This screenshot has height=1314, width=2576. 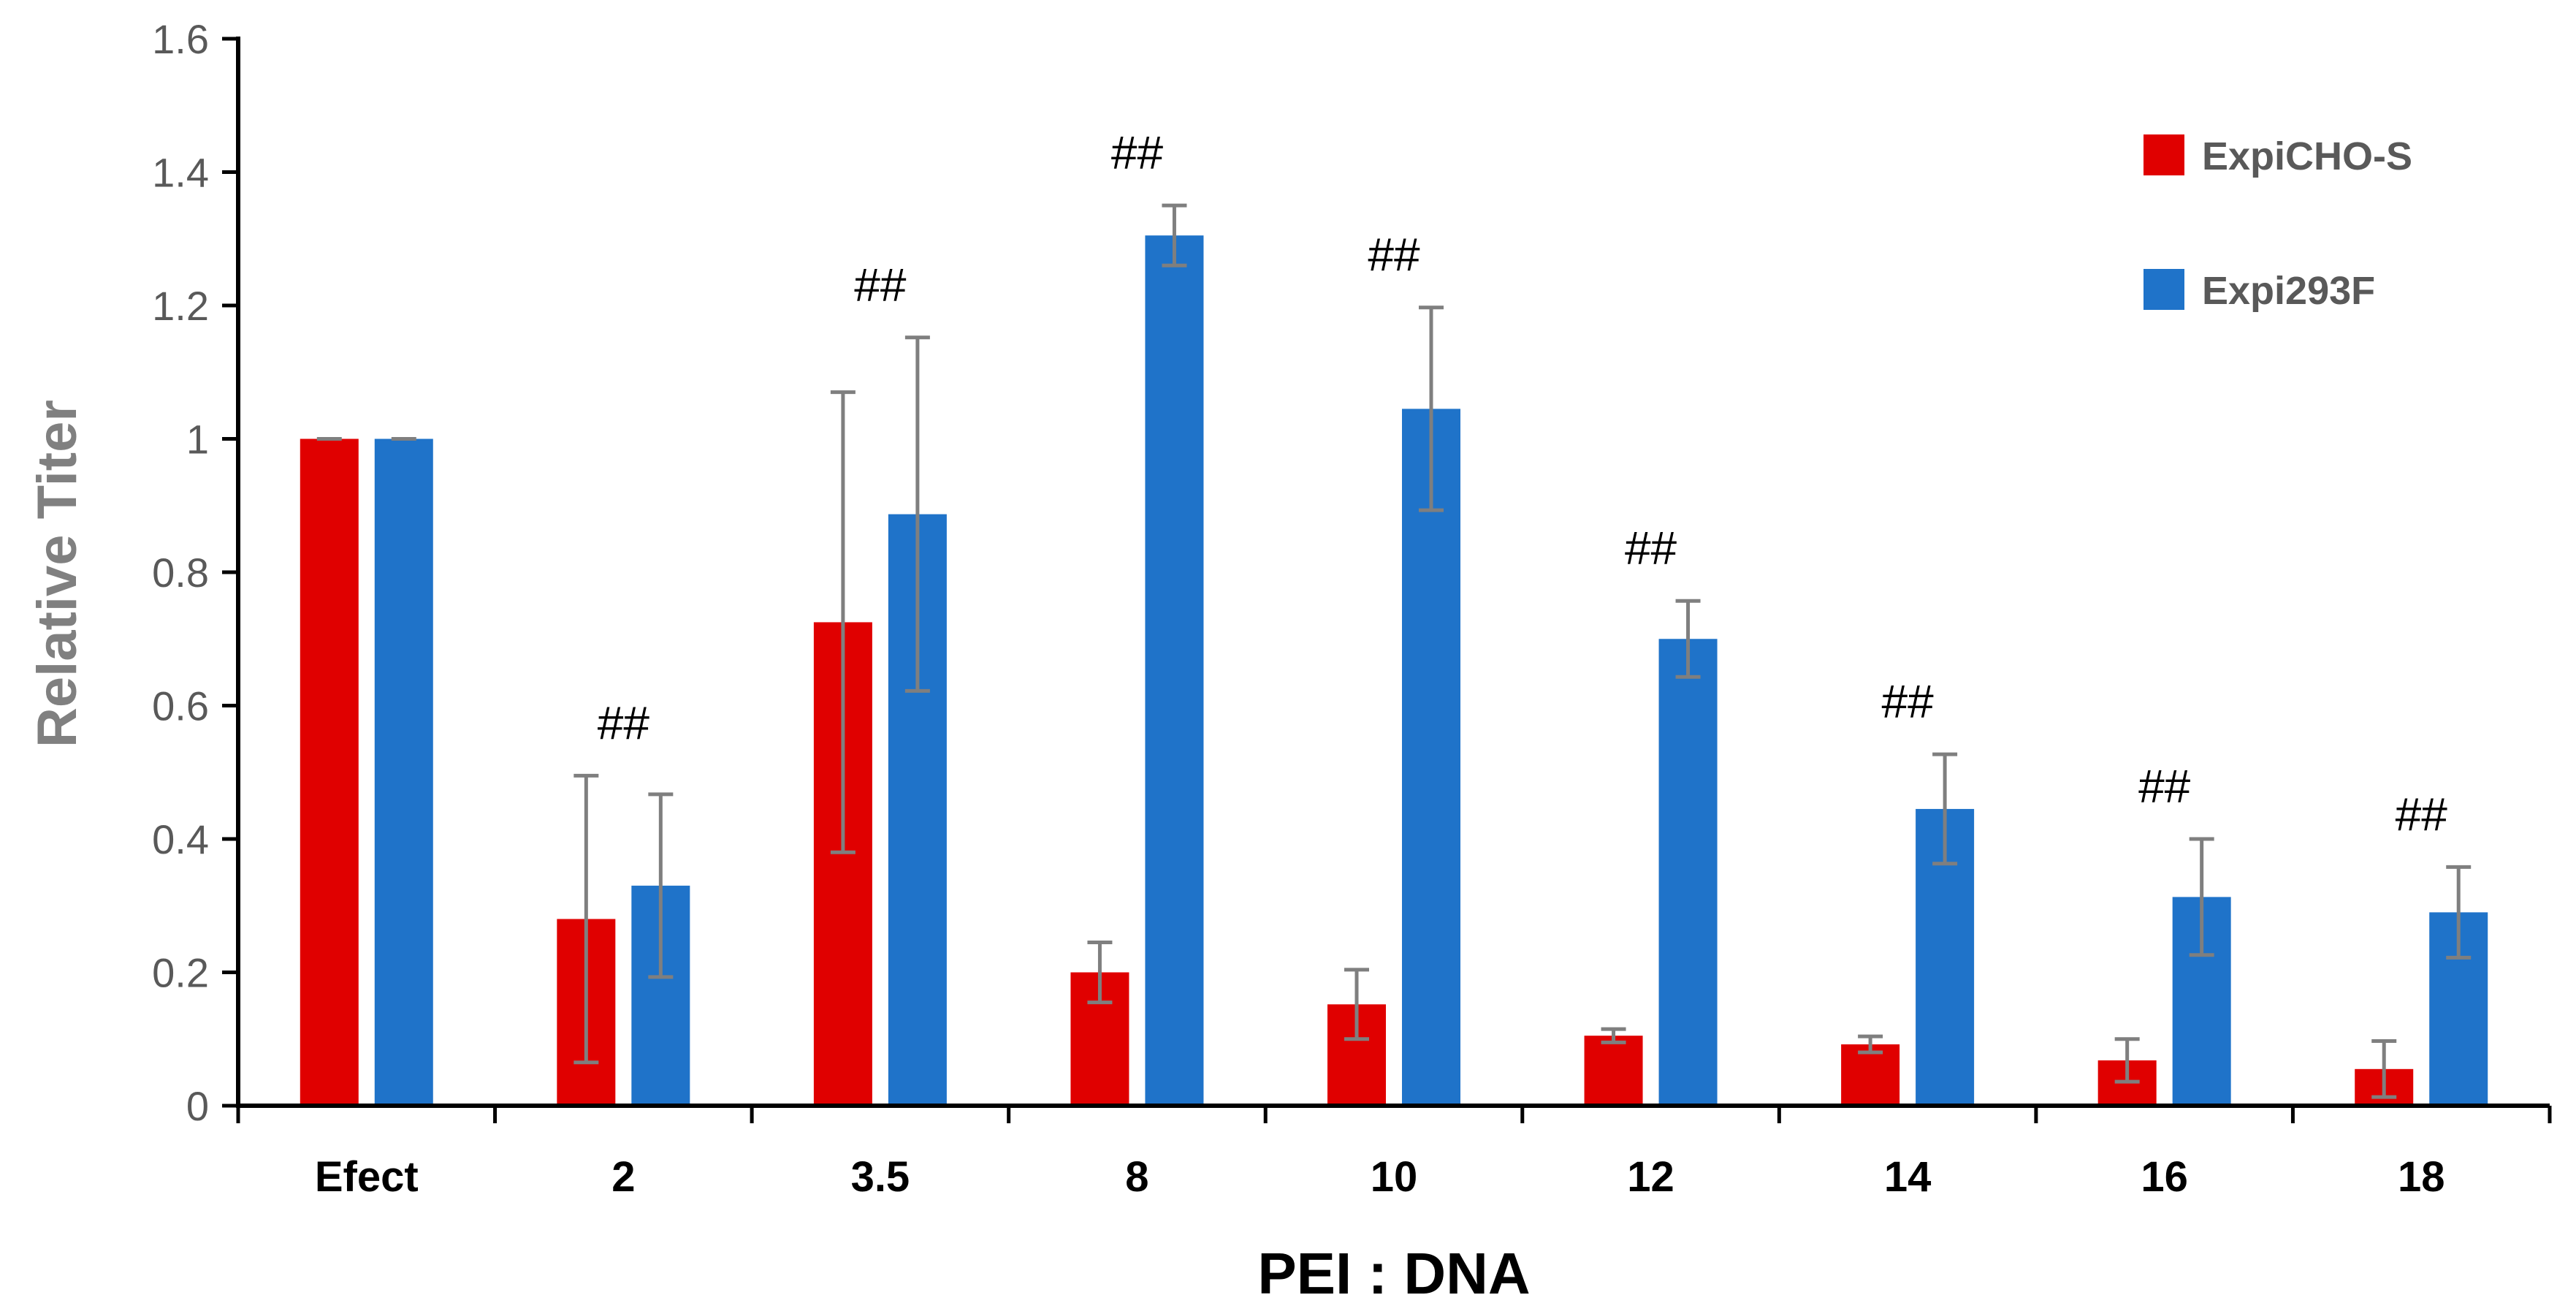 I want to click on y-tick-label: 0.2, so click(x=181, y=973).